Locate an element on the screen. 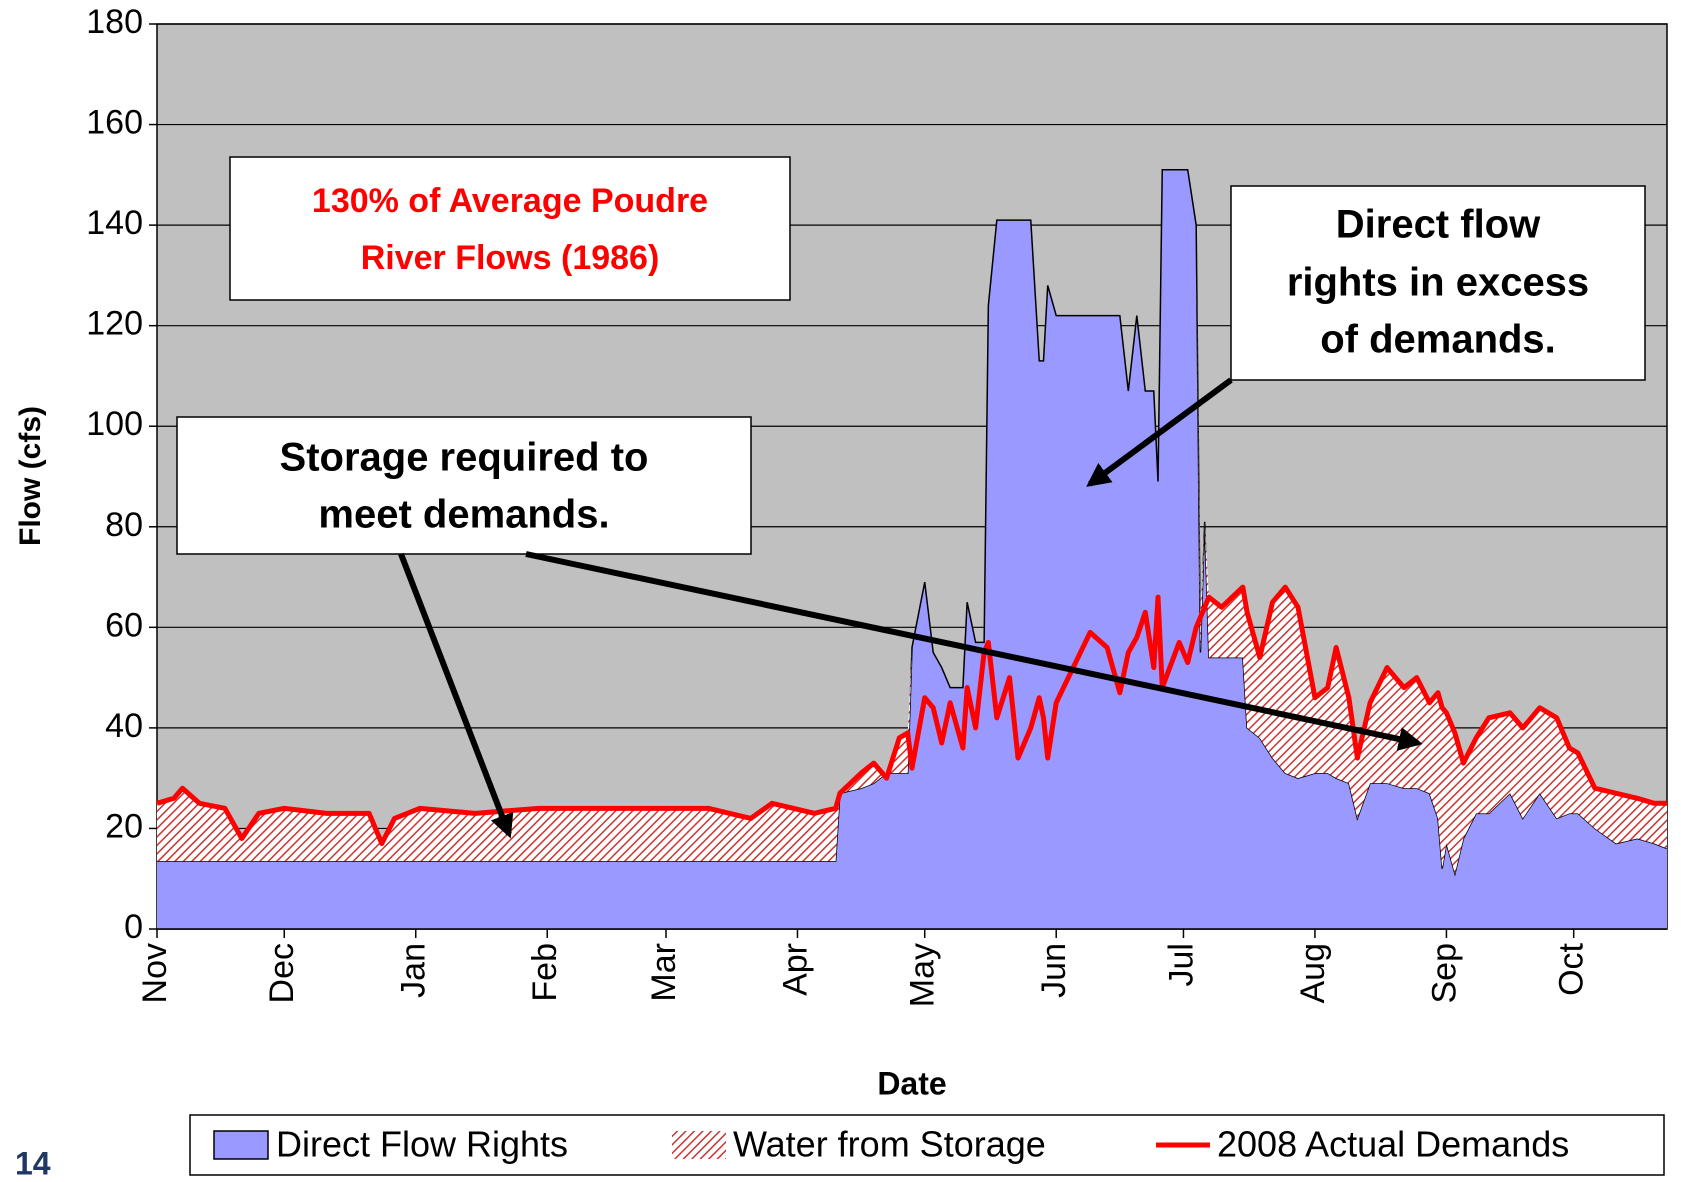 The width and height of the screenshot is (1681, 1182). x-tick-label: Aug is located at coordinates (1313, 973).